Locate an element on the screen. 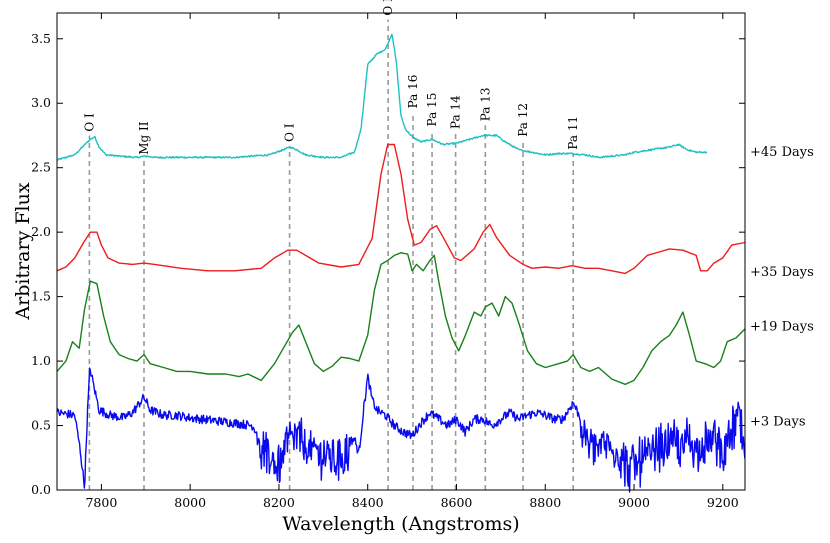  x-tick-label: 8200 is located at coordinates (279, 502).